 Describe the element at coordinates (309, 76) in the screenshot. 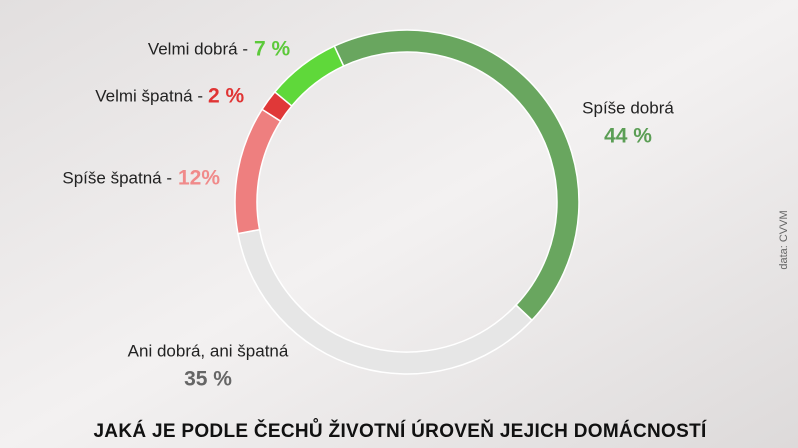

I see `donut-segment` at that location.